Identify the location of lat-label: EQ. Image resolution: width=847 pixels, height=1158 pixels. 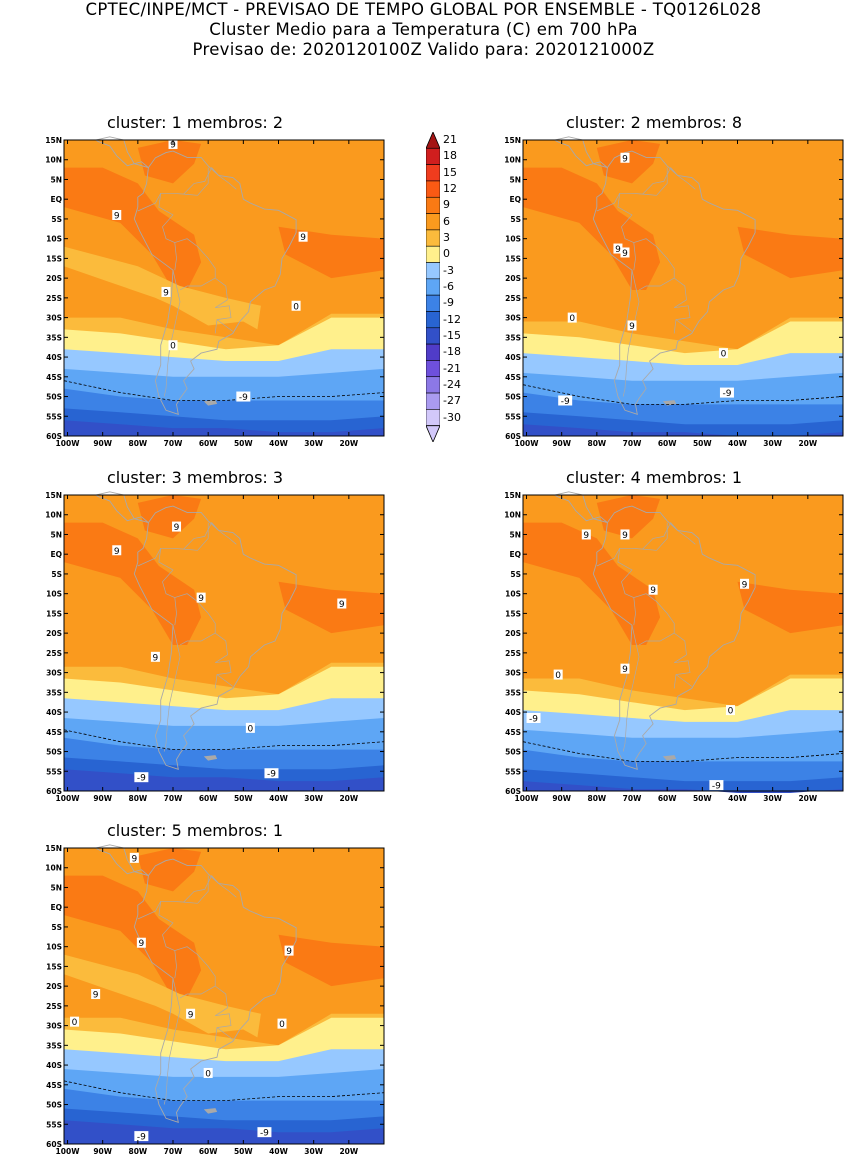
(57, 907).